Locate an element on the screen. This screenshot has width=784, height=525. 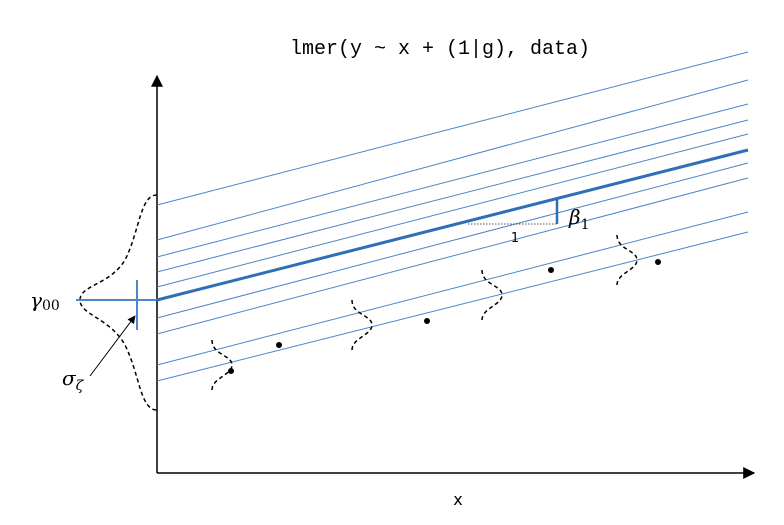
slope-symbol: β is located at coordinates (574, 217).